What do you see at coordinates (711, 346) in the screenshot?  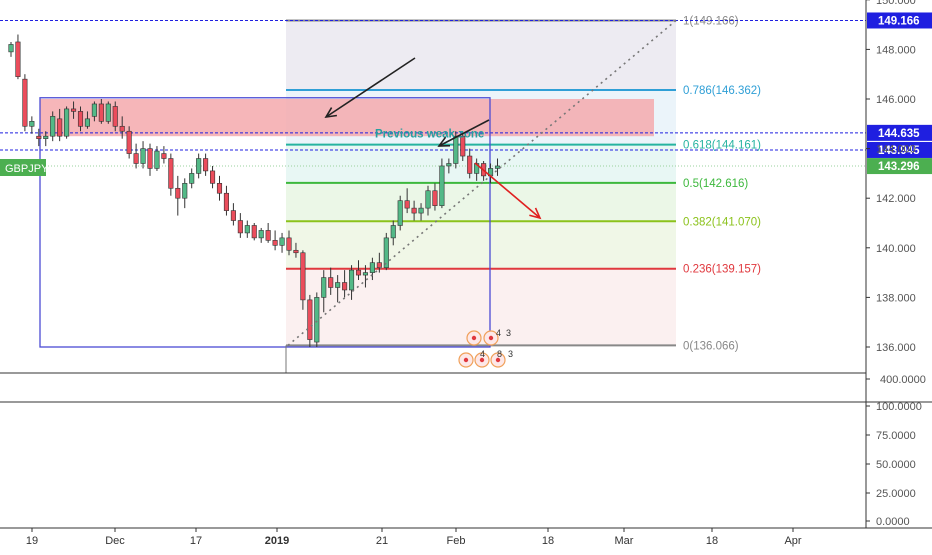 I see `fib-label: 0(136.066)` at bounding box center [711, 346].